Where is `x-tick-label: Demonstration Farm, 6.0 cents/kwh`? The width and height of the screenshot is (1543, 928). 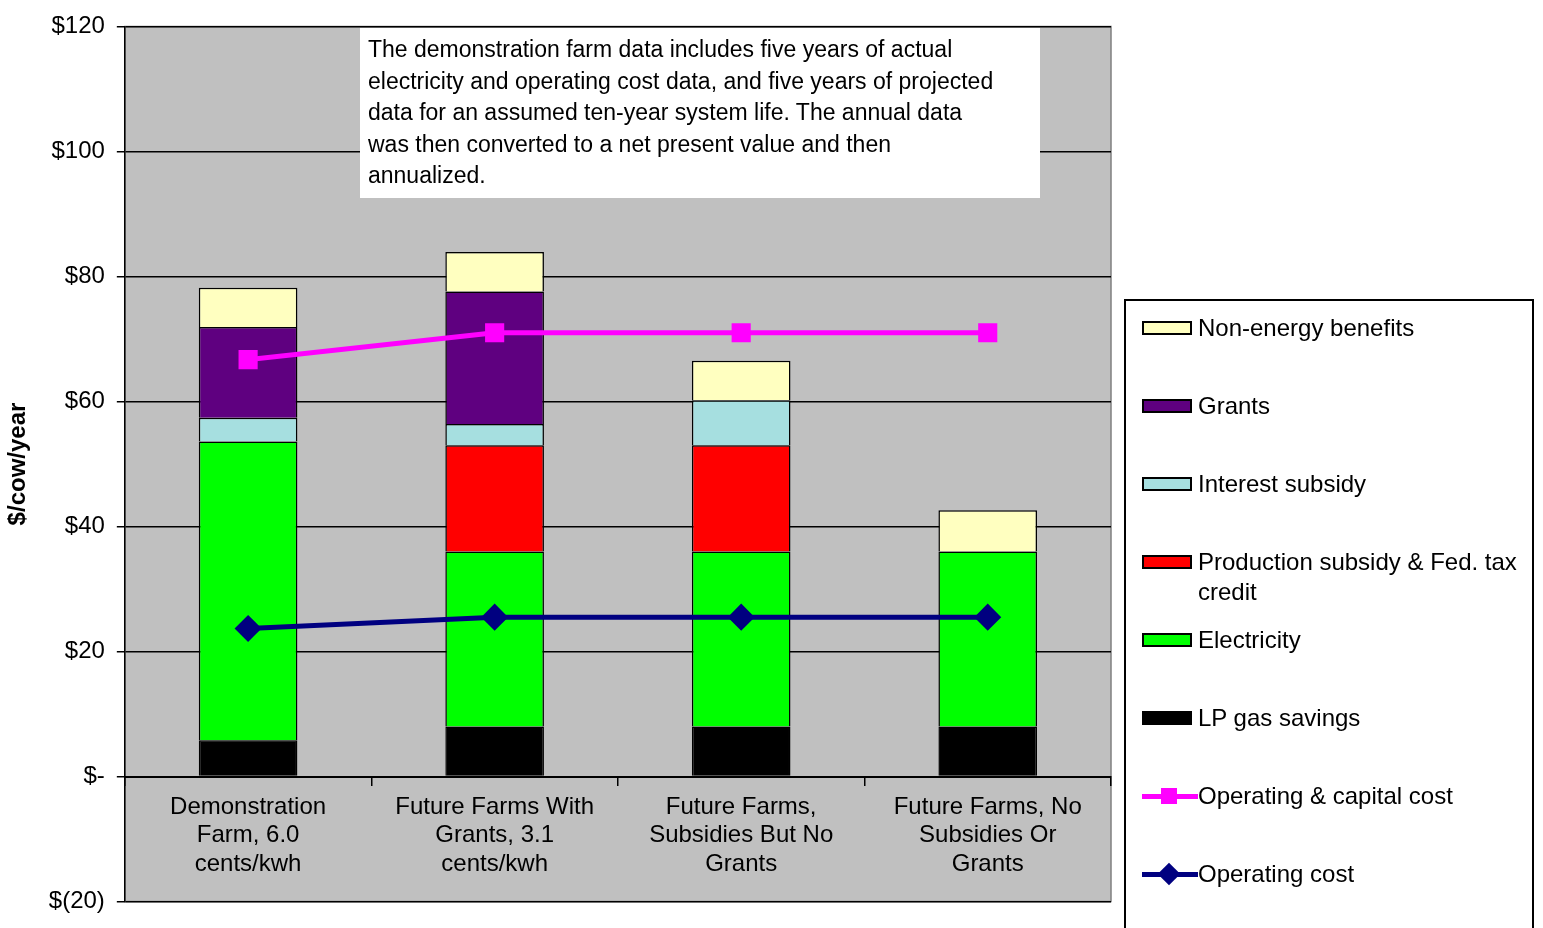
x-tick-label: Demonstration Farm, 6.0 cents/kwh is located at coordinates (248, 834).